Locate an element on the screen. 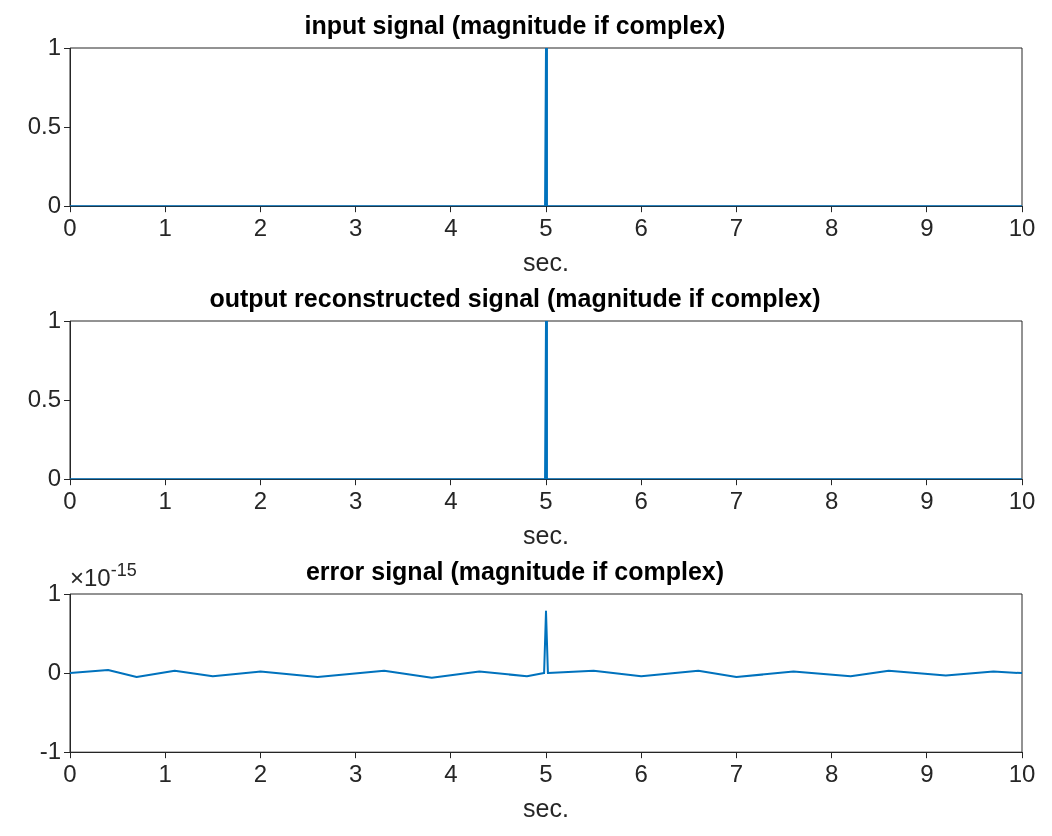 The width and height of the screenshot is (1052, 836). chart-title: output reconstructed signal (magnitude if complex) is located at coordinates (515, 297).